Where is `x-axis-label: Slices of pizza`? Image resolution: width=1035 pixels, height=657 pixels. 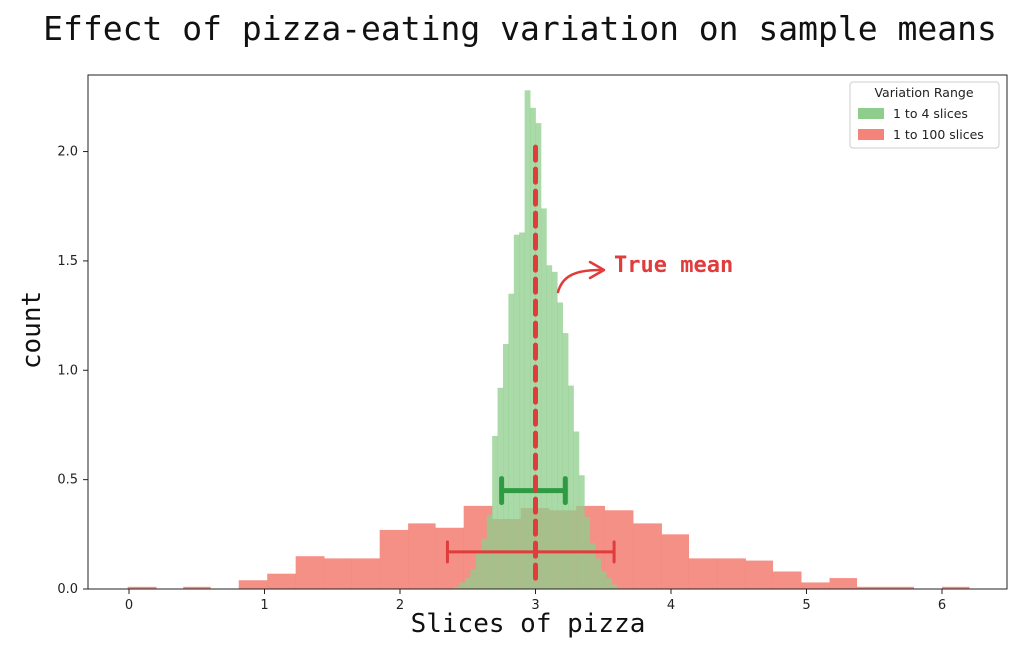 x-axis-label: Slices of pizza is located at coordinates (528, 624).